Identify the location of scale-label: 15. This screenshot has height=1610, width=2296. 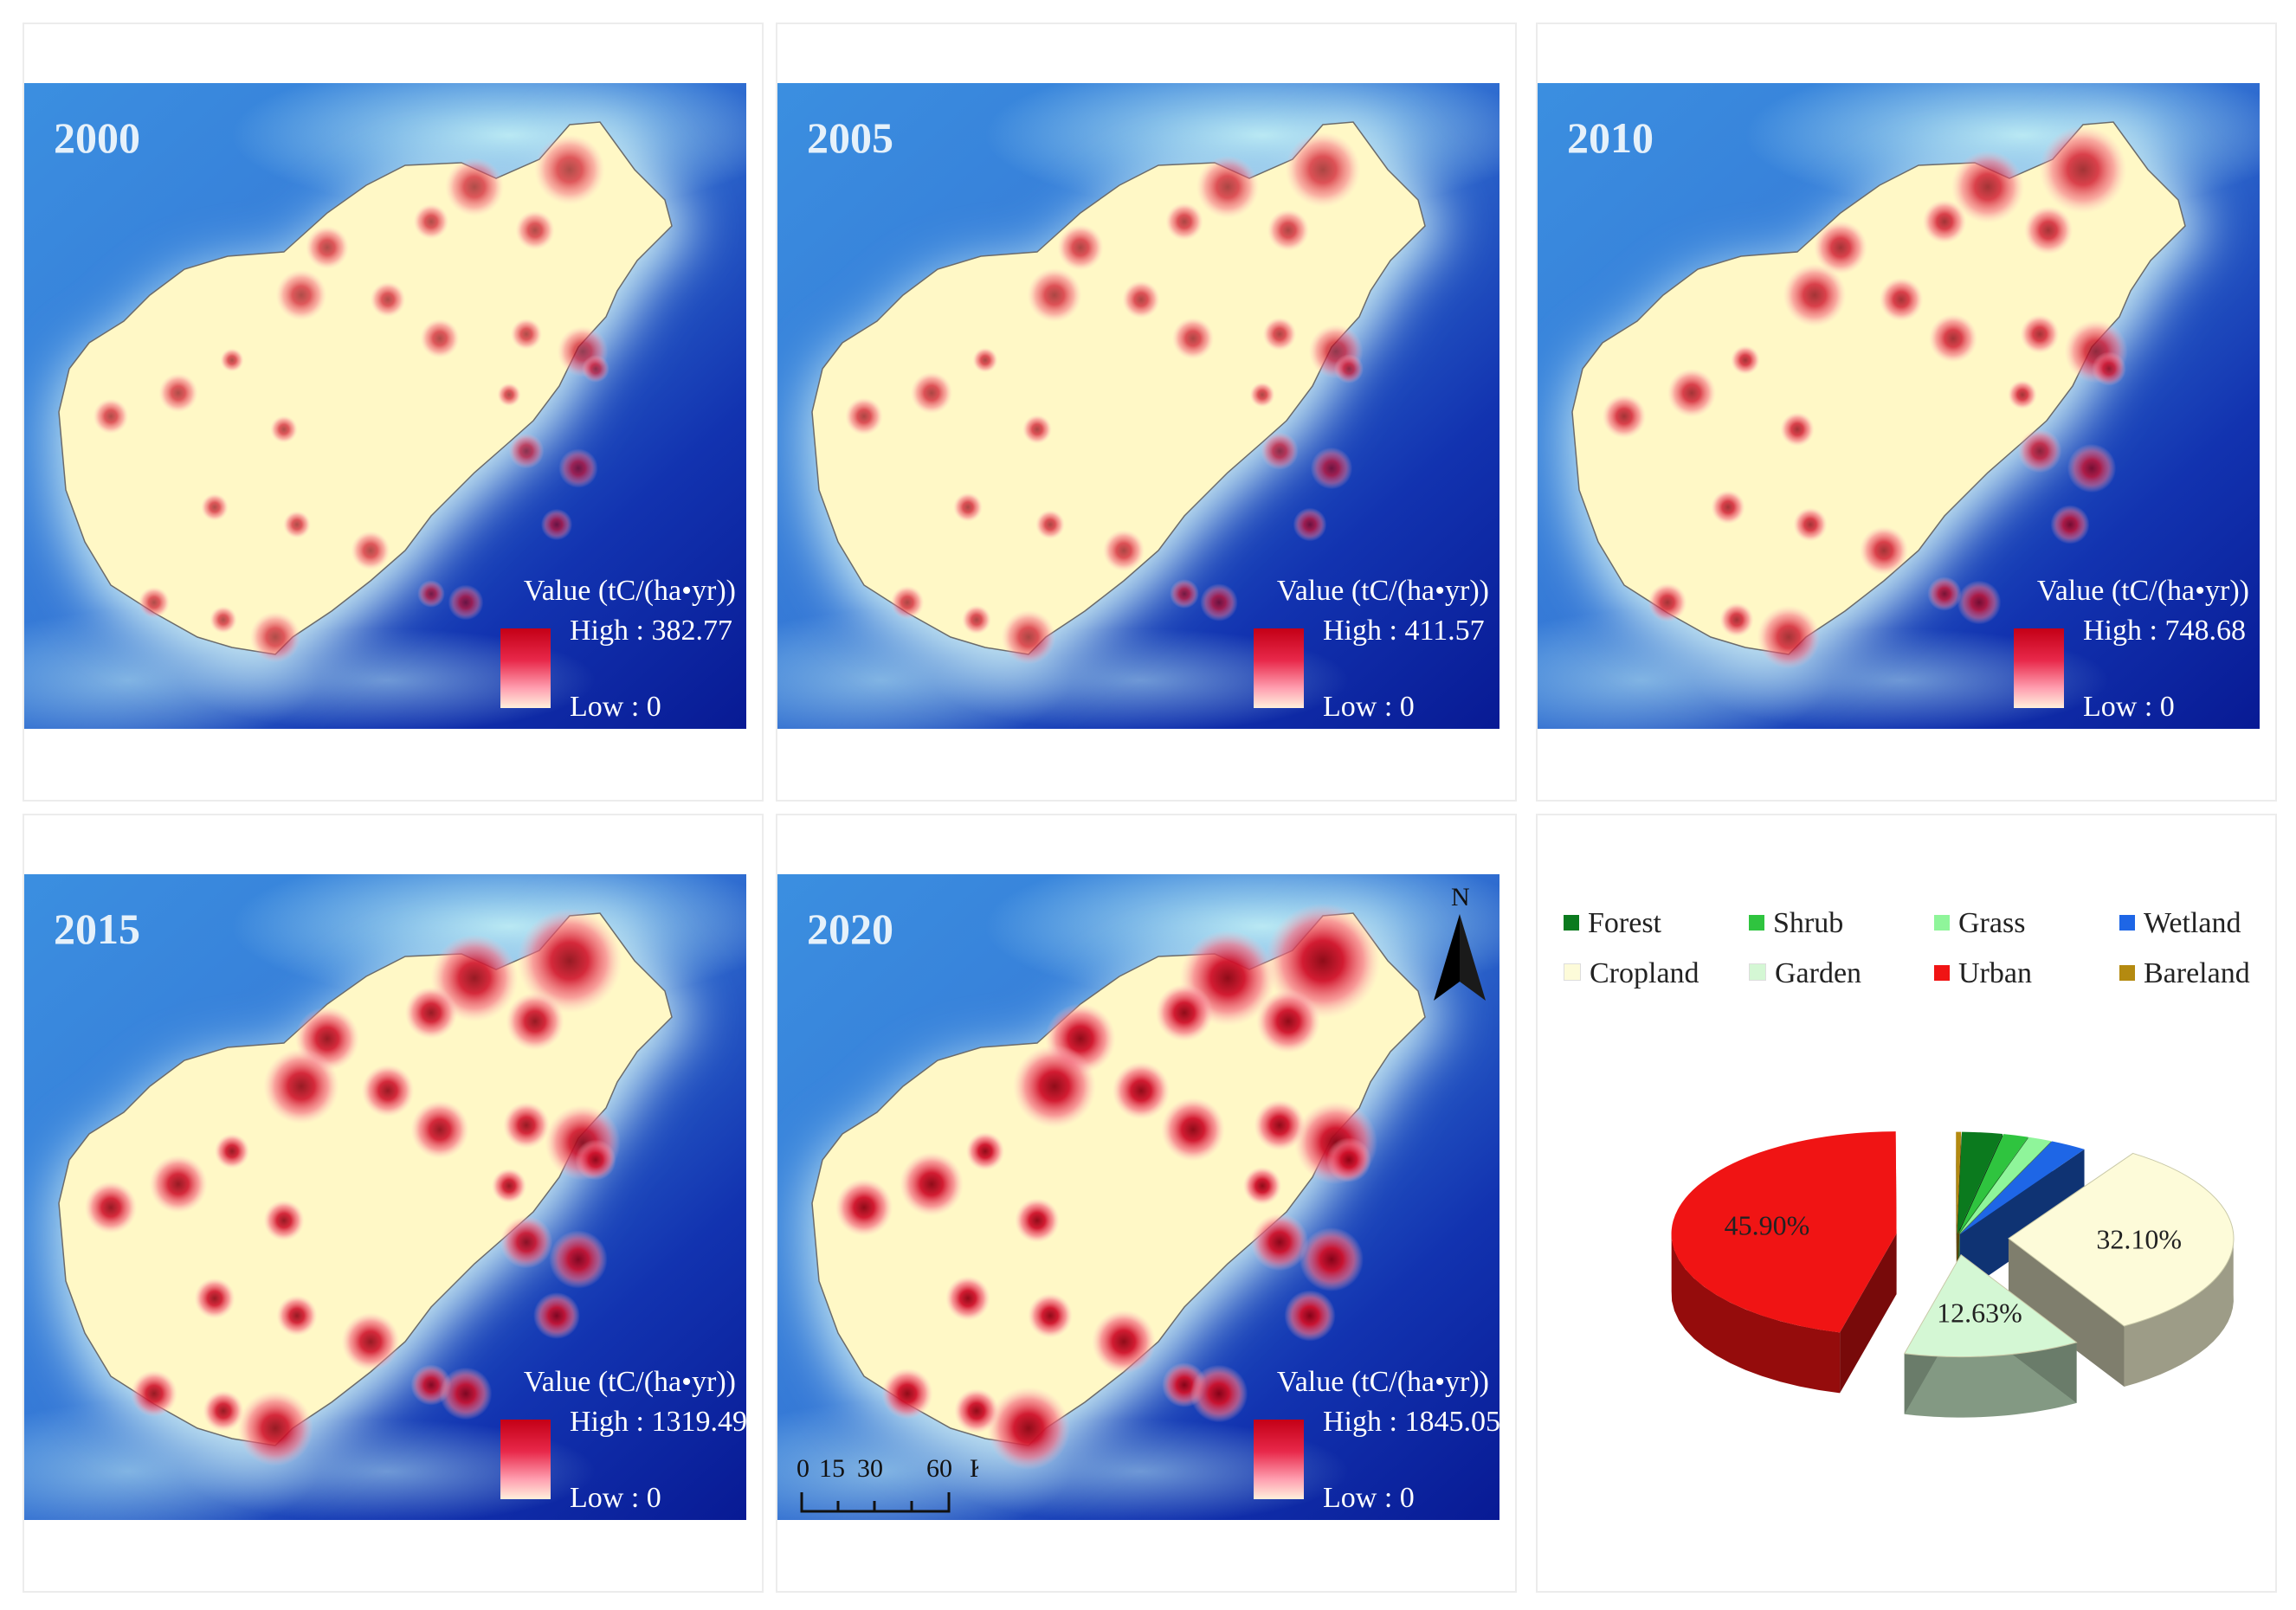
(832, 1468).